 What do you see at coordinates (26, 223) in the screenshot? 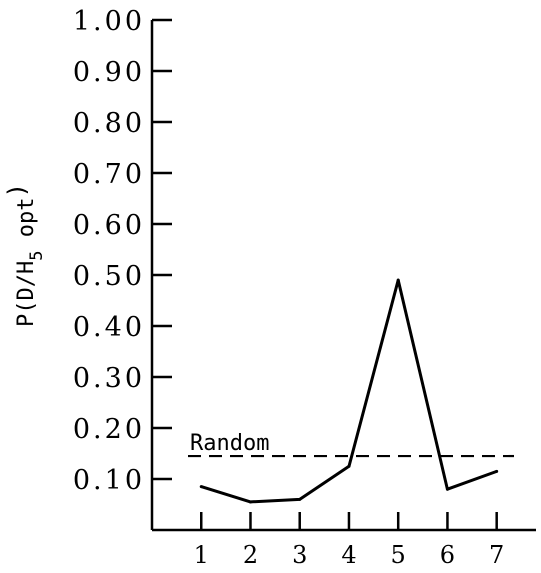
I see `y-axis-title-suffix: opt` at bounding box center [26, 223].